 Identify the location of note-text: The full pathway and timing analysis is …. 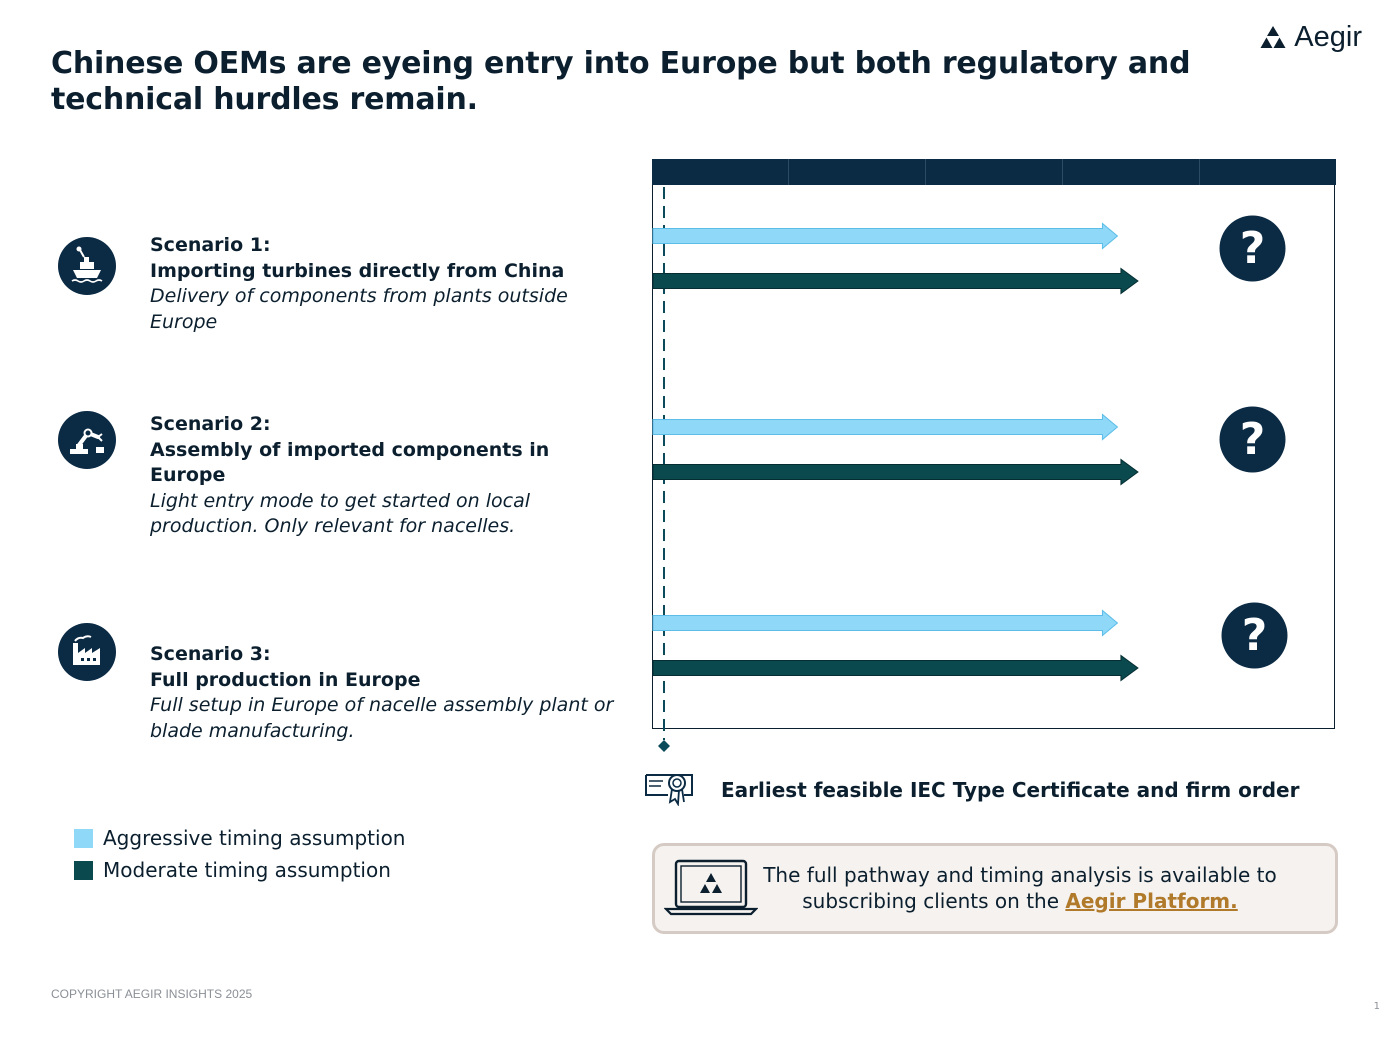
(1020, 888).